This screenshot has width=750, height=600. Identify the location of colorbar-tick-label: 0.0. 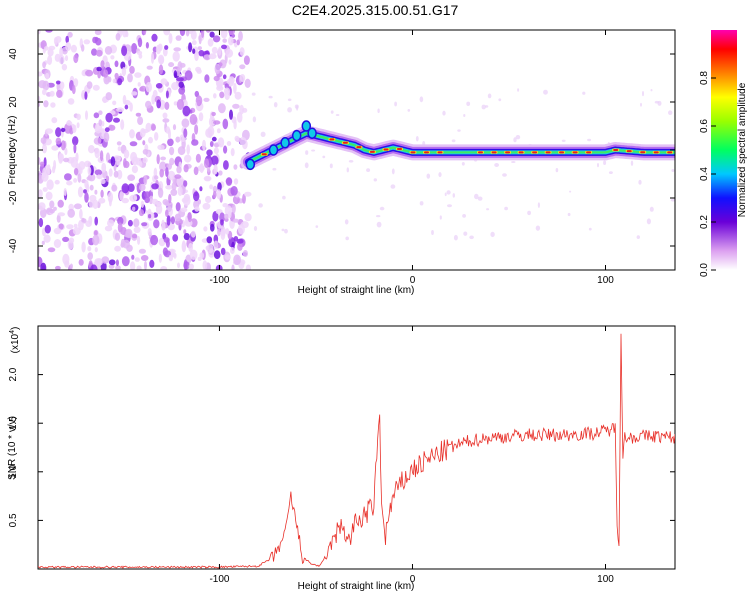
(704, 270).